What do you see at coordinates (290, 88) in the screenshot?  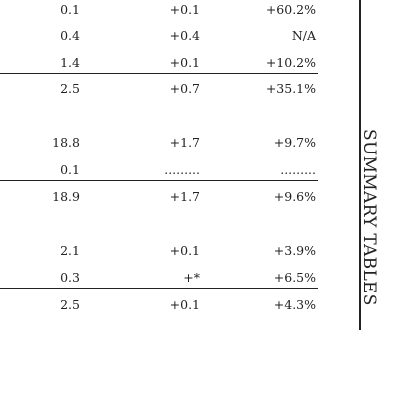 I see `table-cell-percent: +35.1%` at bounding box center [290, 88].